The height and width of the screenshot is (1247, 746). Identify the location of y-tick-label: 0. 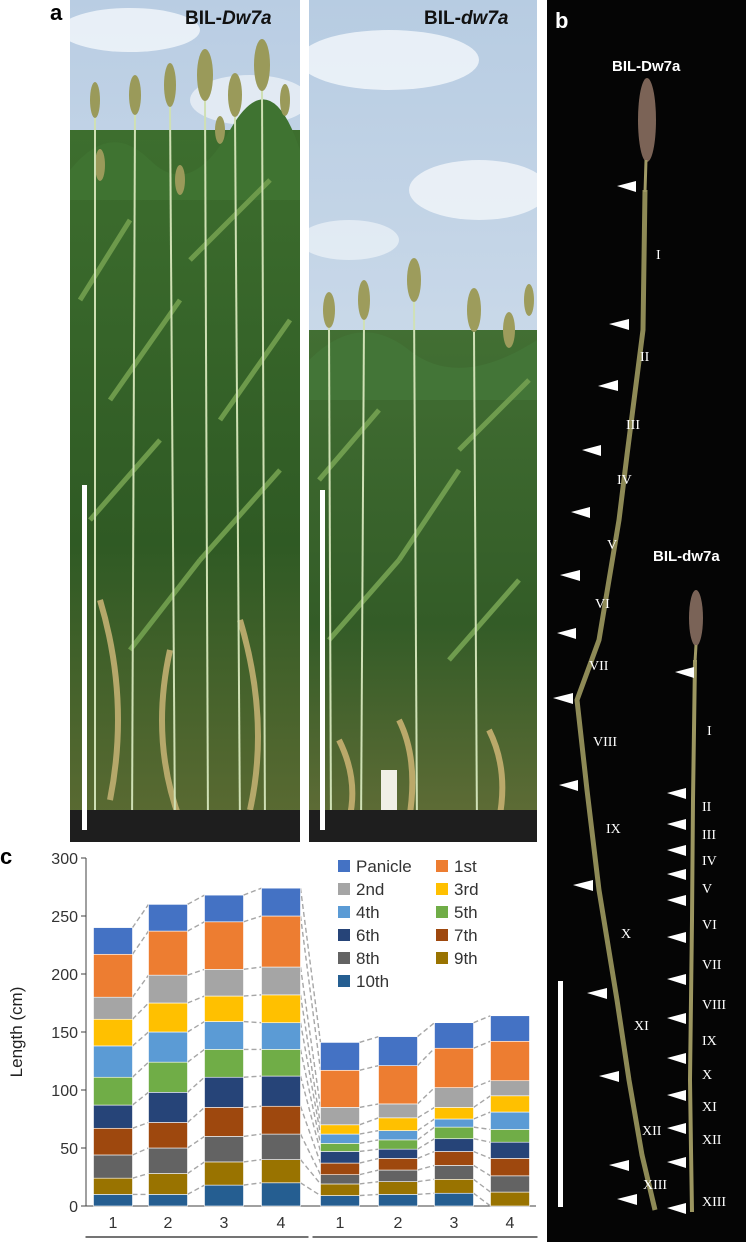
(73, 1207).